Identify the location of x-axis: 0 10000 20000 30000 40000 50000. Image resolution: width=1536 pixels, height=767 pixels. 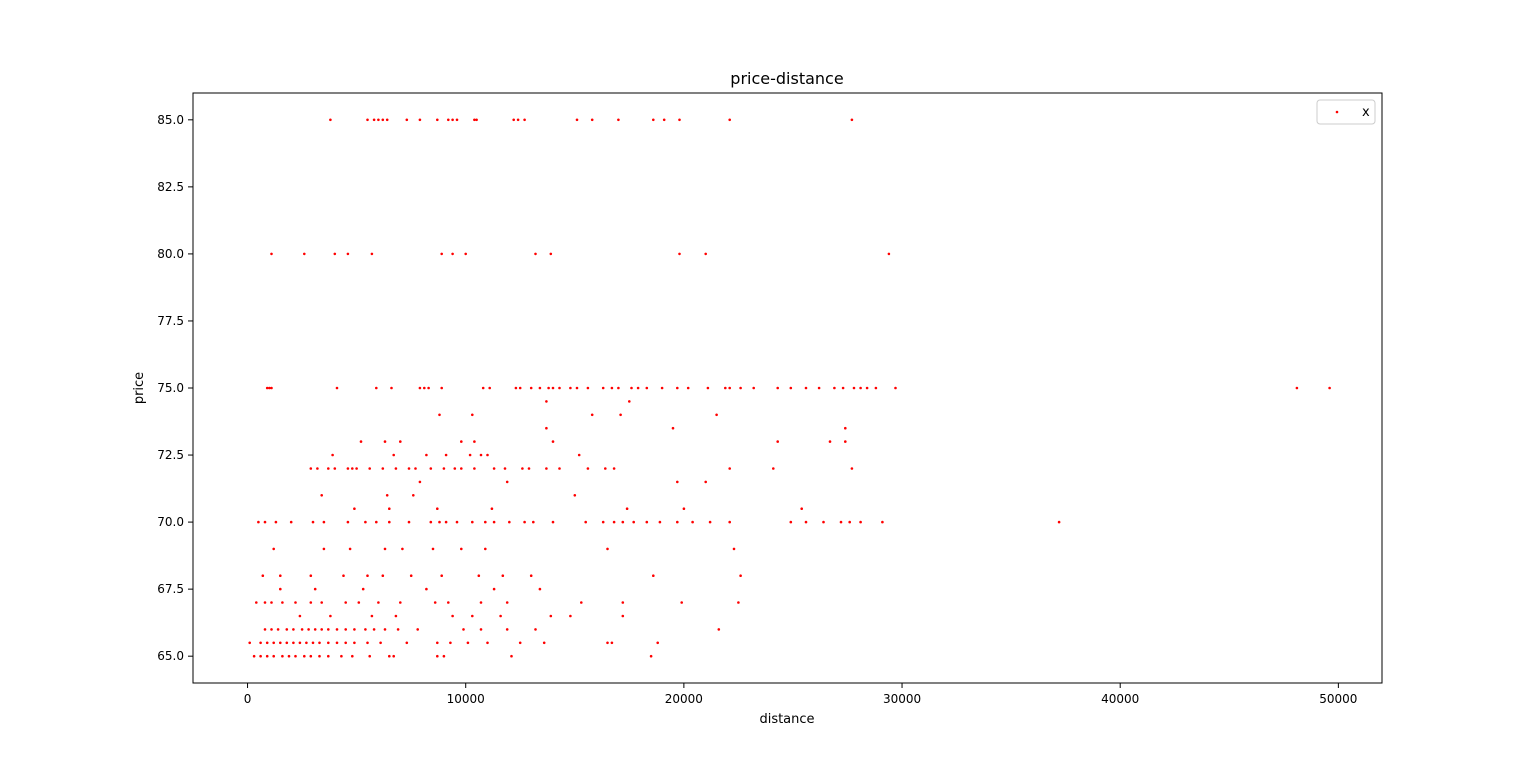
(800, 694).